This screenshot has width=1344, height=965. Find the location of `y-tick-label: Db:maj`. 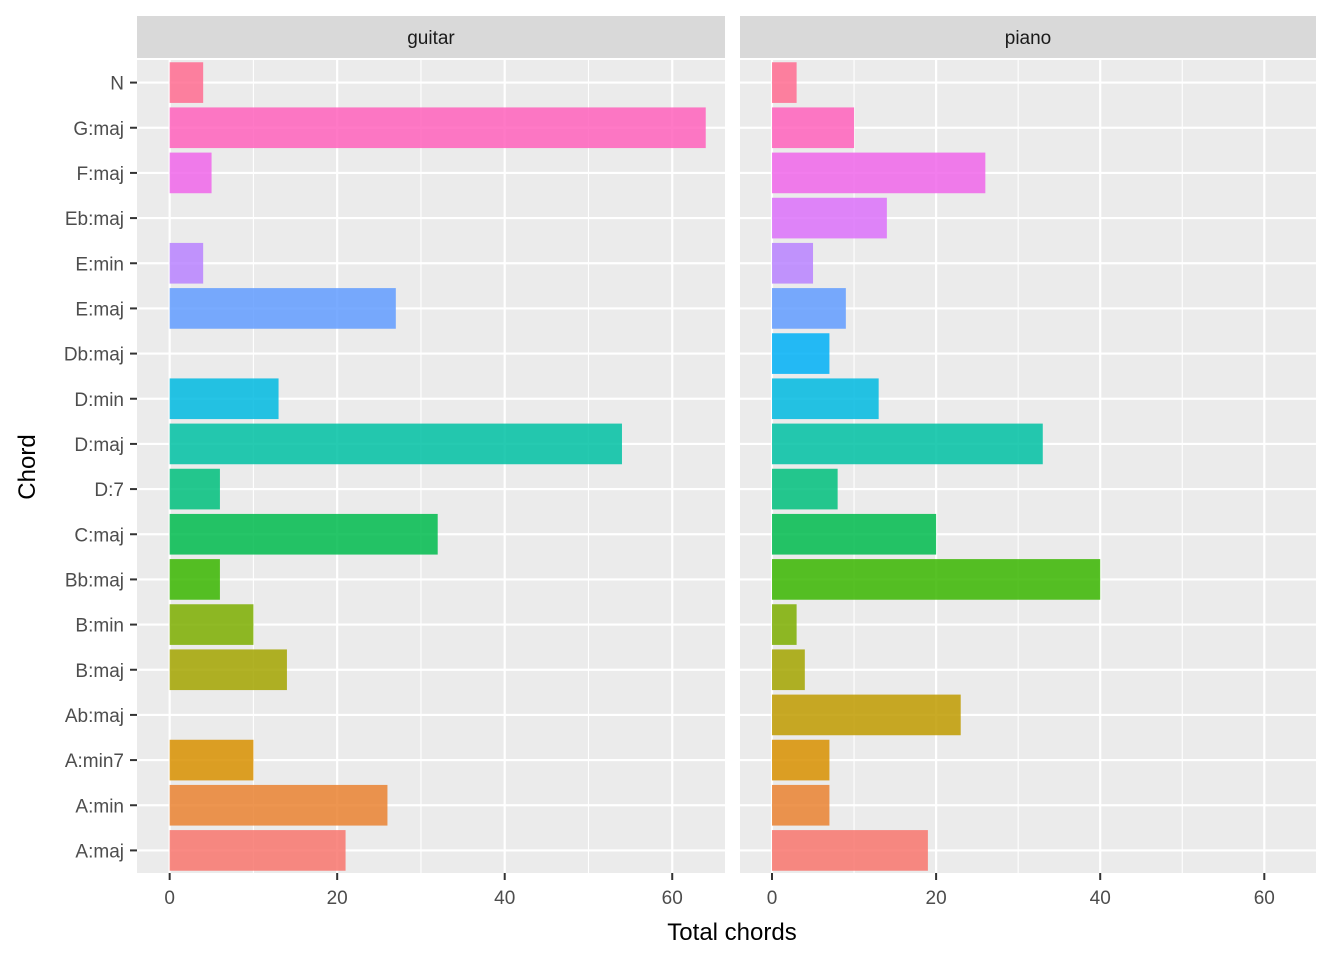

y-tick-label: Db:maj is located at coordinates (94, 355).